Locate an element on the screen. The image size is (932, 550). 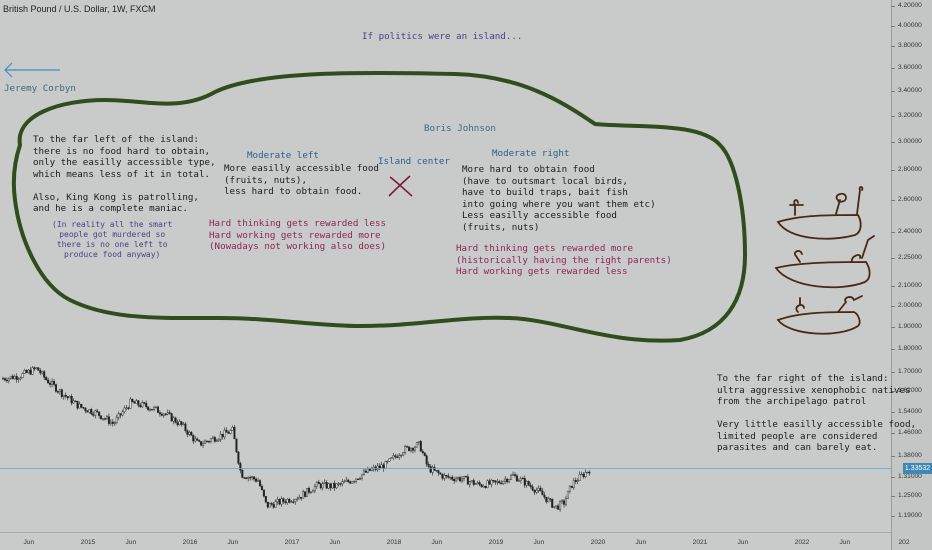
island-center-x-icon is located at coordinates (400, 186).